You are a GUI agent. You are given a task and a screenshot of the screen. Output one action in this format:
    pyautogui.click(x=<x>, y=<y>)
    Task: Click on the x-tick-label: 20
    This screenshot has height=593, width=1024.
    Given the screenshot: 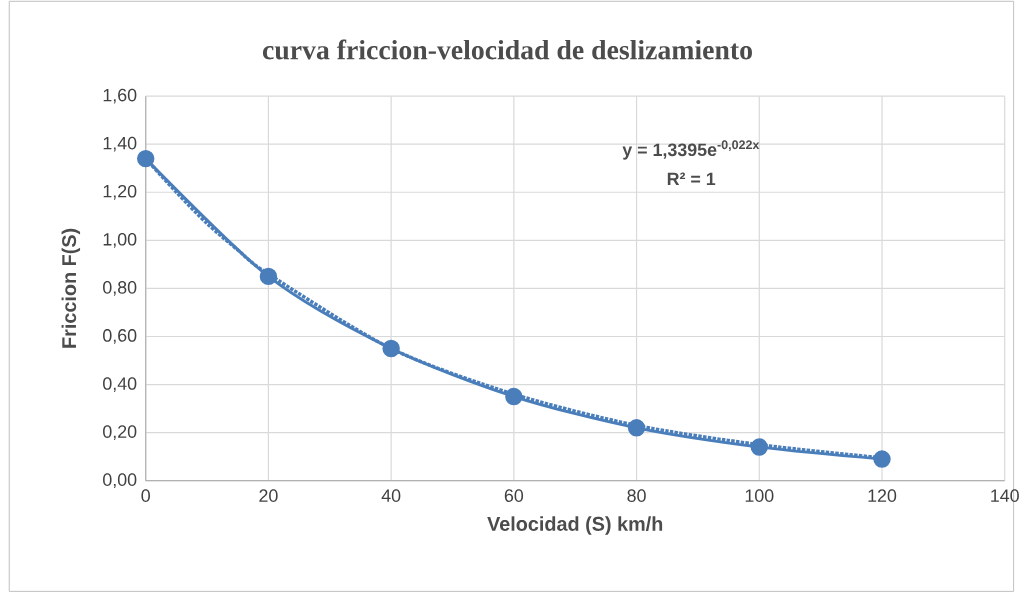 What is the action you would take?
    pyautogui.click(x=268, y=496)
    